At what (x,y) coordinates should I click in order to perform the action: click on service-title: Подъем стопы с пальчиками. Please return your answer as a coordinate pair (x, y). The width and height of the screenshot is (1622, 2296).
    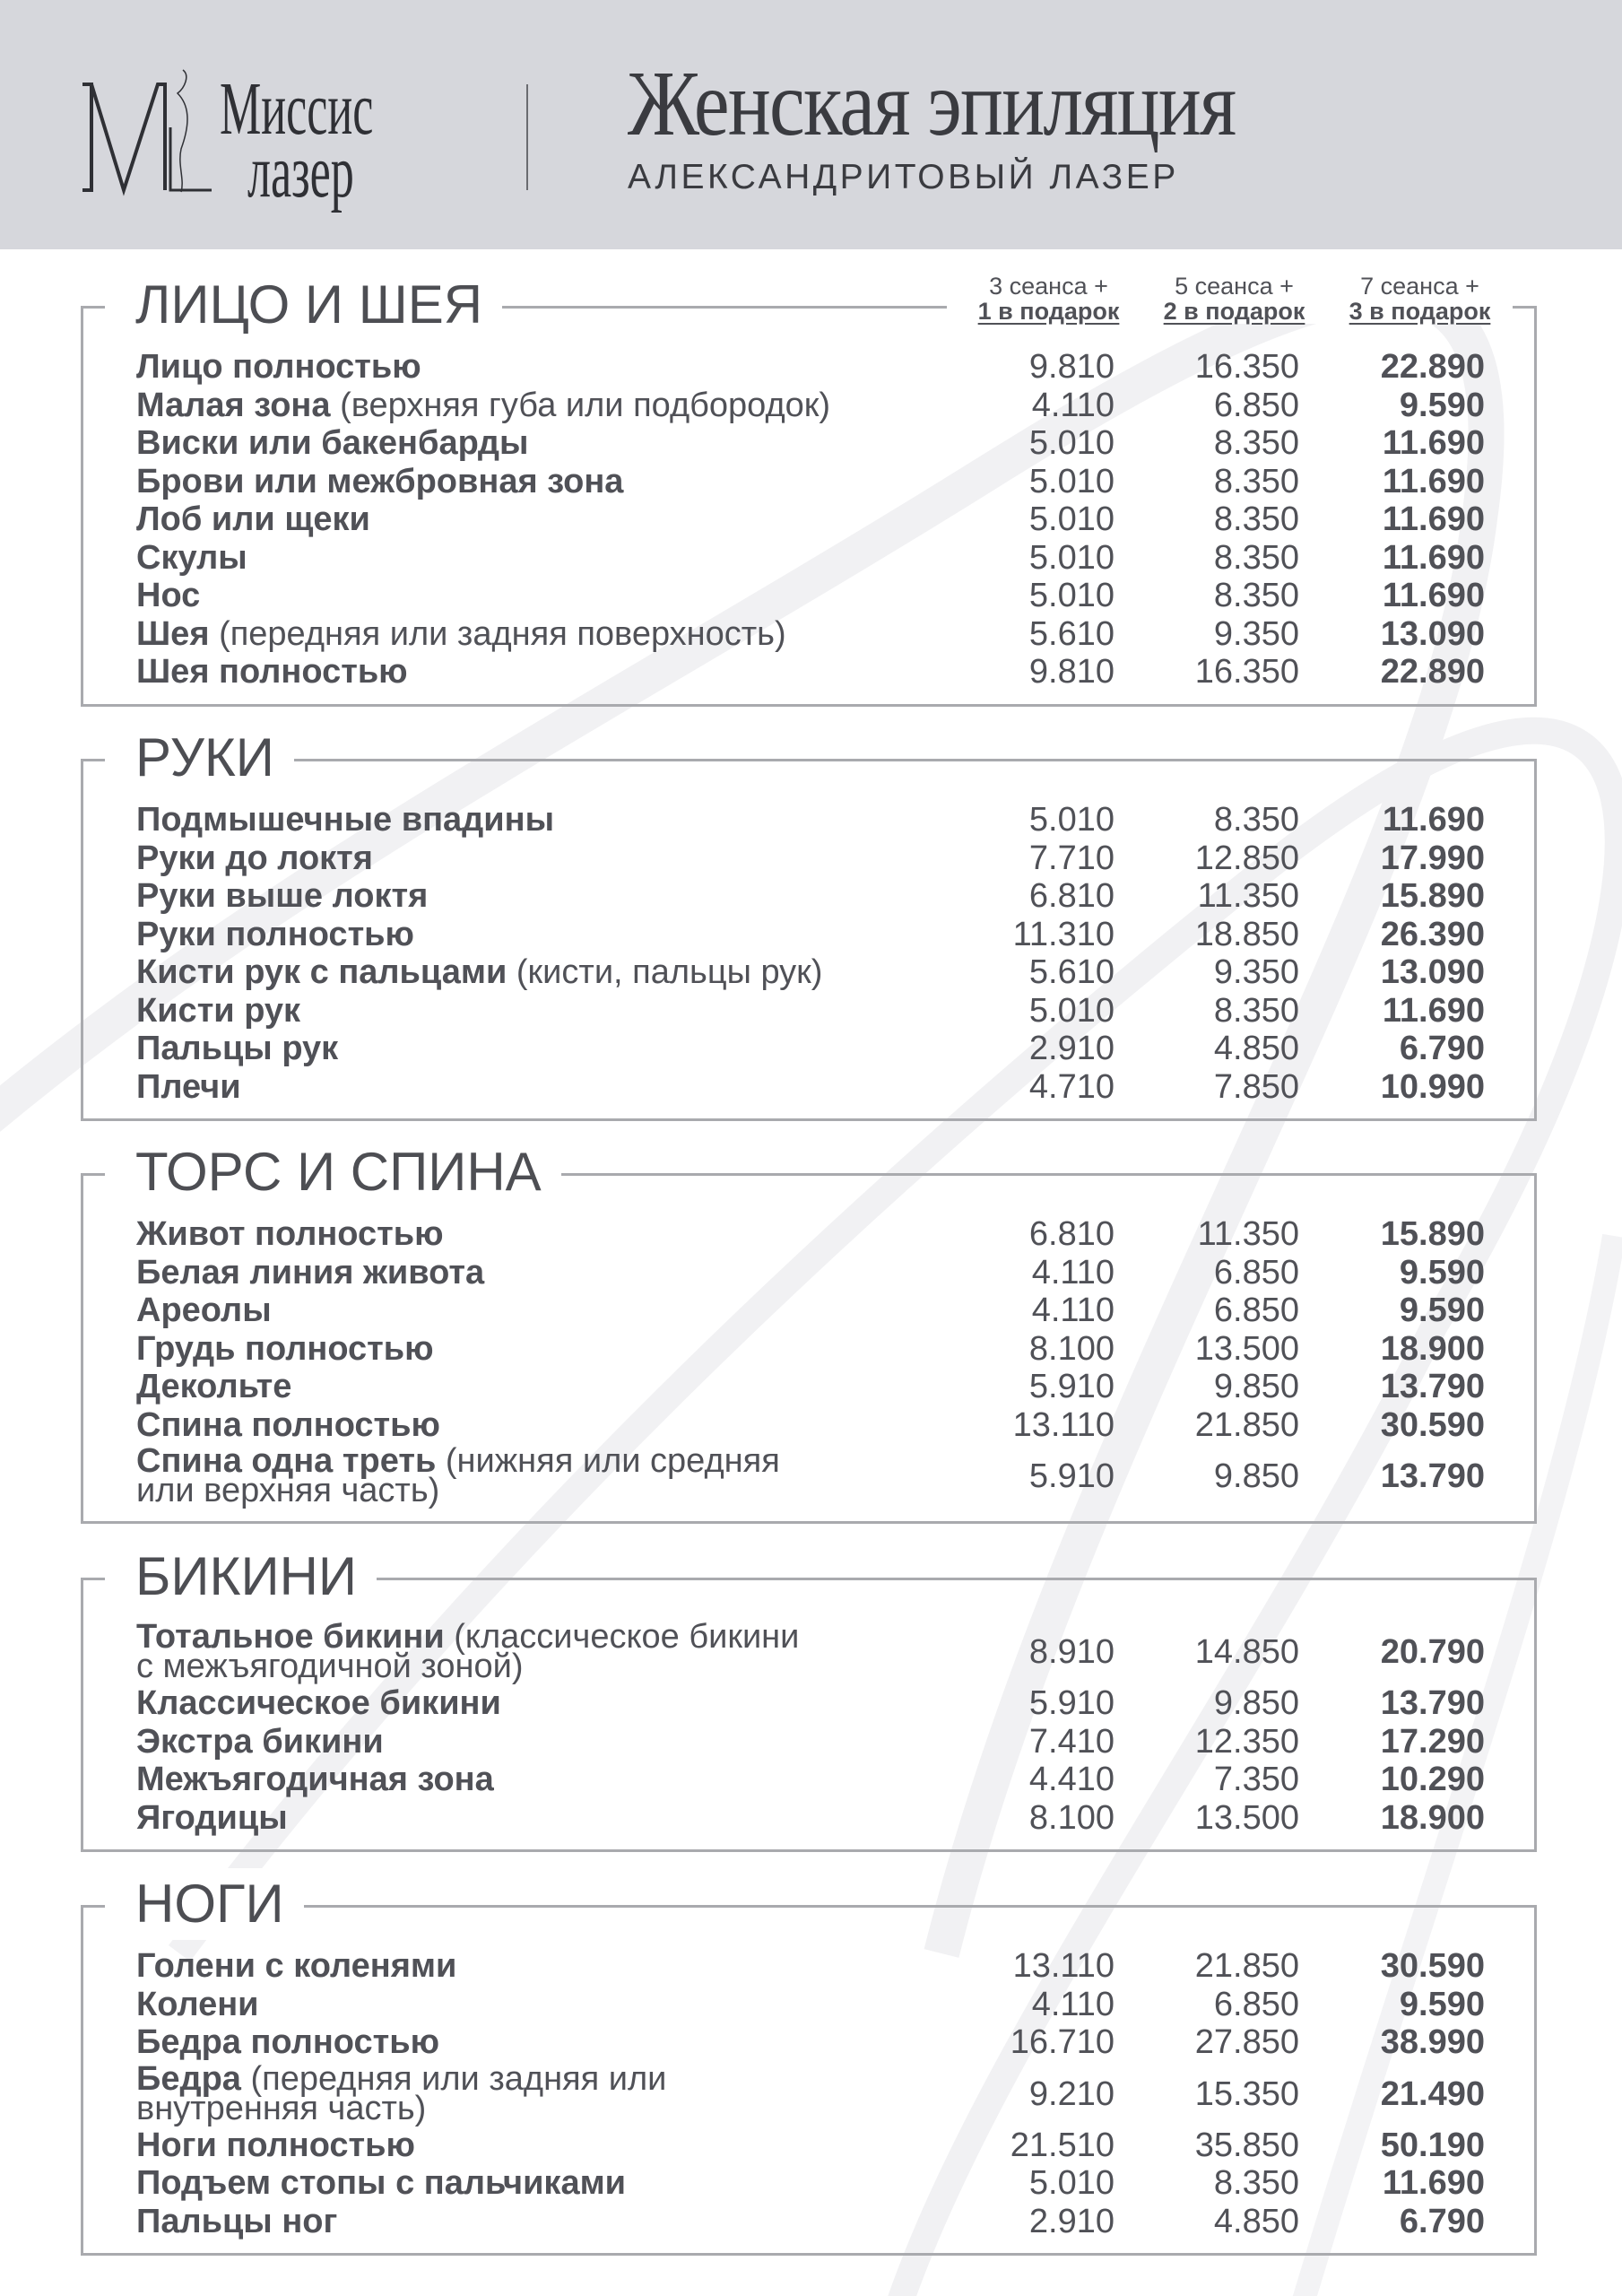
    Looking at the image, I should click on (381, 2183).